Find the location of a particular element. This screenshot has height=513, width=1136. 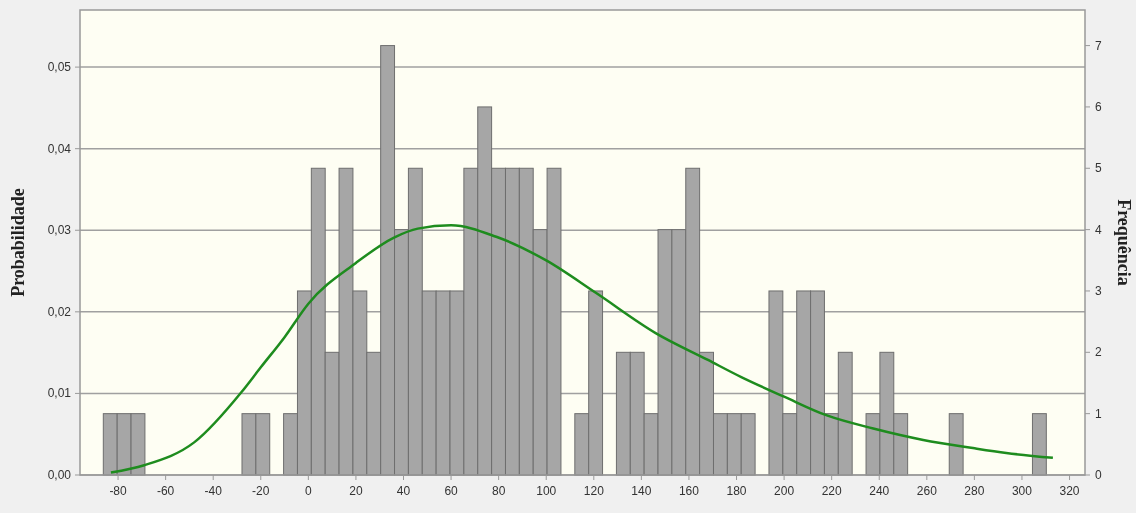

x-tick-label: 220 is located at coordinates (831, 491).